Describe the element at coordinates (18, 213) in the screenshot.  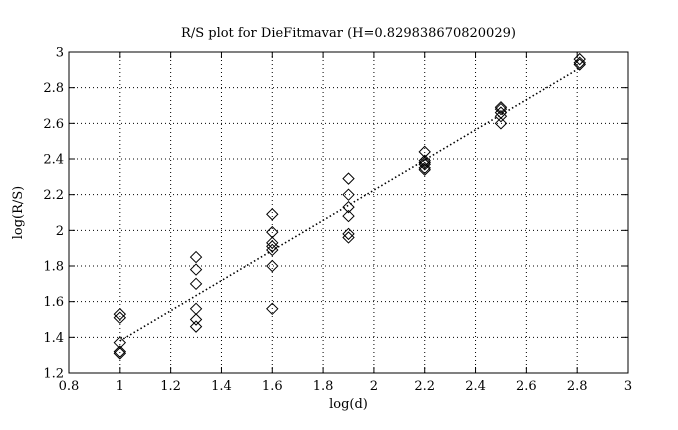
I see `y-axis-label: log(R/S)` at that location.